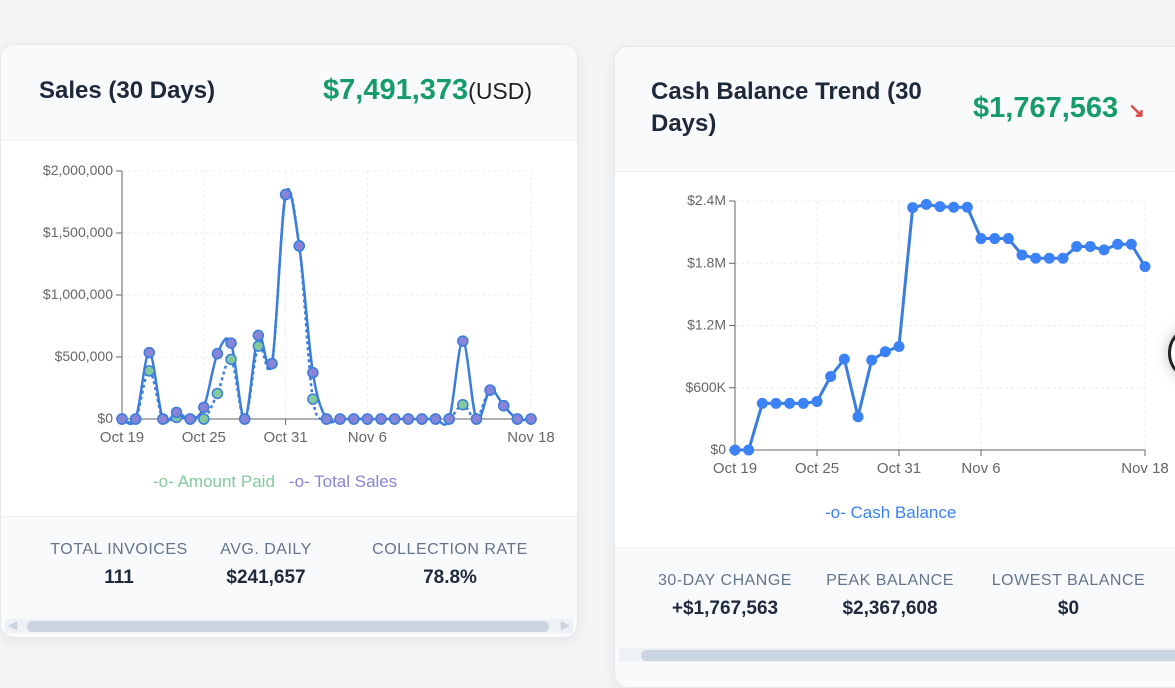 Image resolution: width=1175 pixels, height=688 pixels. What do you see at coordinates (78, 170) in the screenshot?
I see `y-tick-label: $2,000,000` at bounding box center [78, 170].